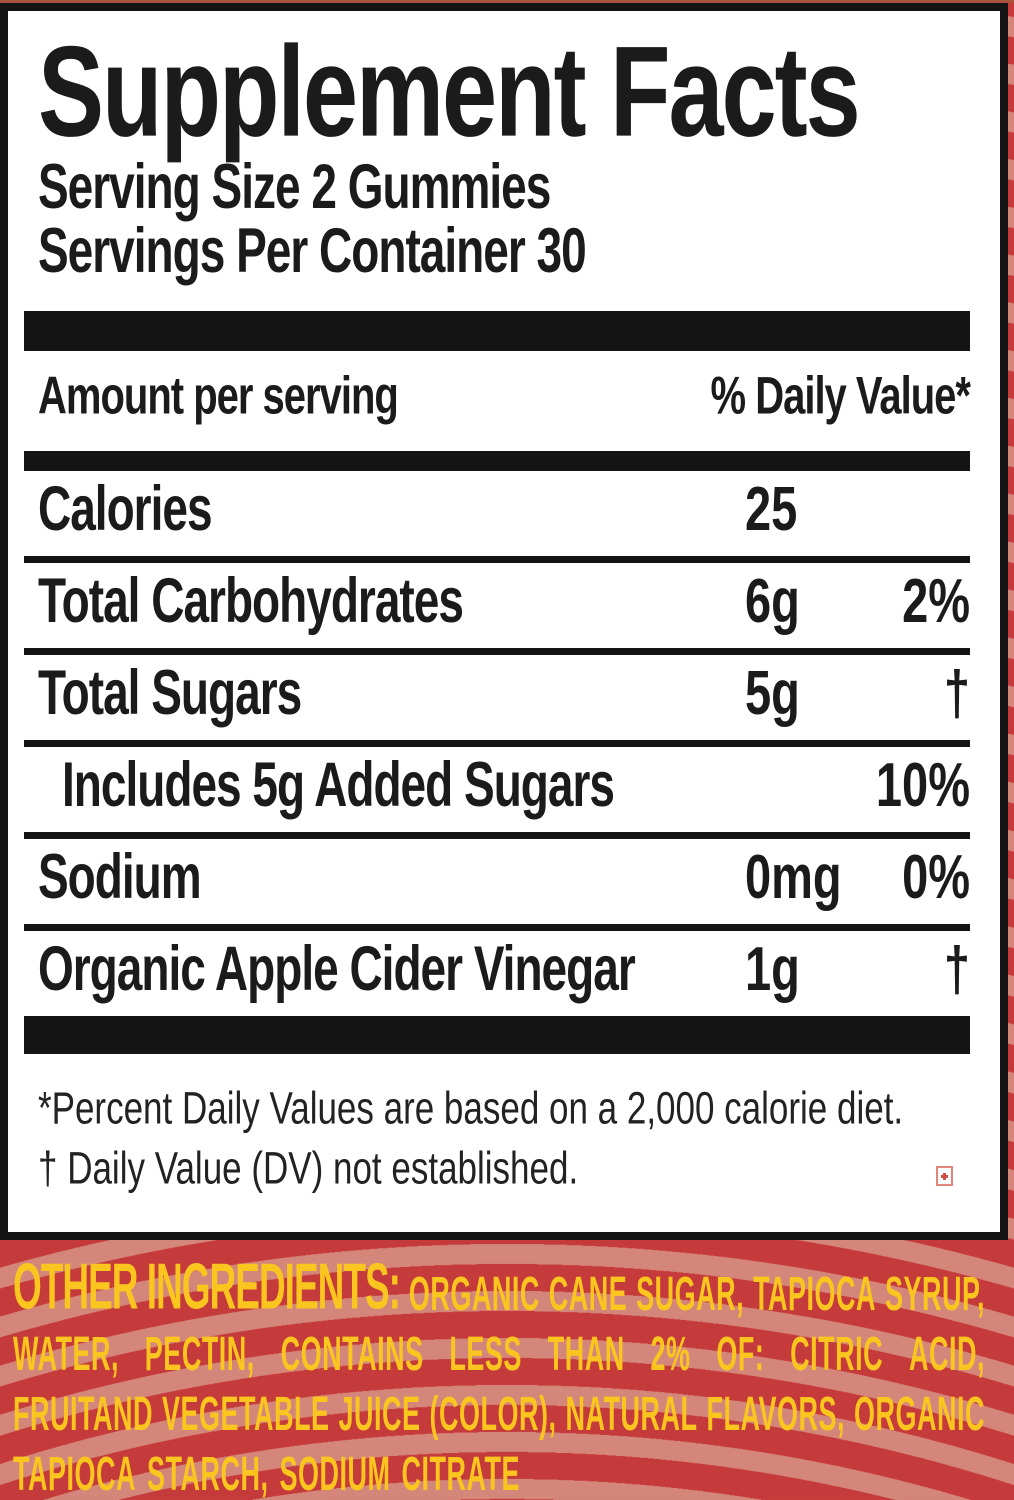  What do you see at coordinates (120, 875) in the screenshot?
I see `nutrient-name: Sodium` at bounding box center [120, 875].